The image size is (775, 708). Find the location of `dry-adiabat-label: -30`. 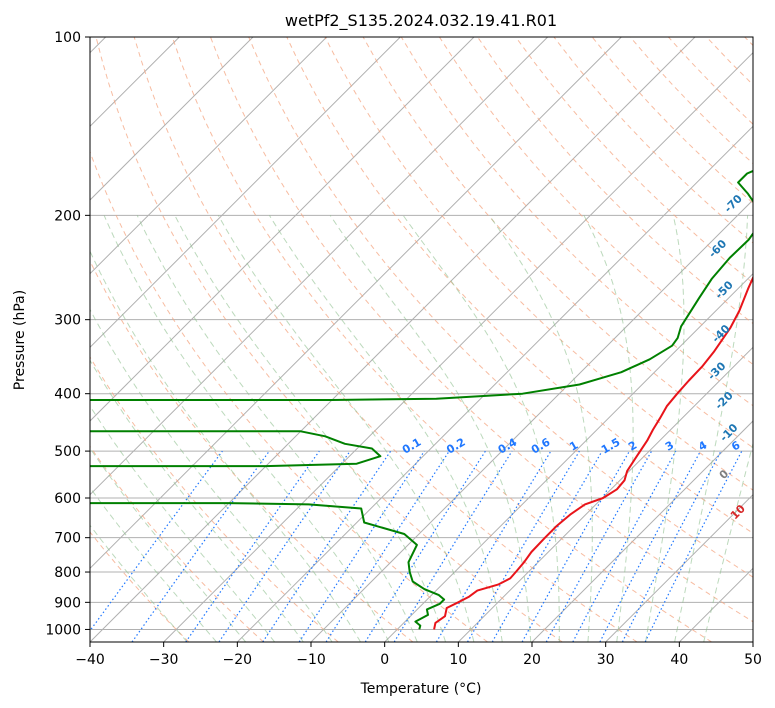

dry-adiabat-label: -30 is located at coordinates (716, 370).